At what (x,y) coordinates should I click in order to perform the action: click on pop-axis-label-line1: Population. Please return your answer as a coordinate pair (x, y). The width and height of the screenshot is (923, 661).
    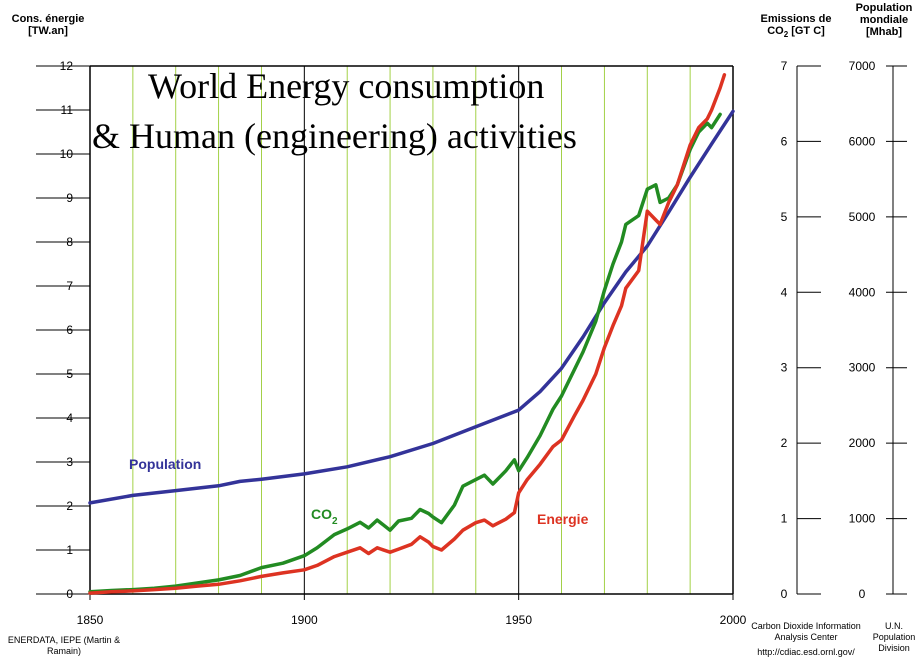
    Looking at the image, I should click on (884, 8).